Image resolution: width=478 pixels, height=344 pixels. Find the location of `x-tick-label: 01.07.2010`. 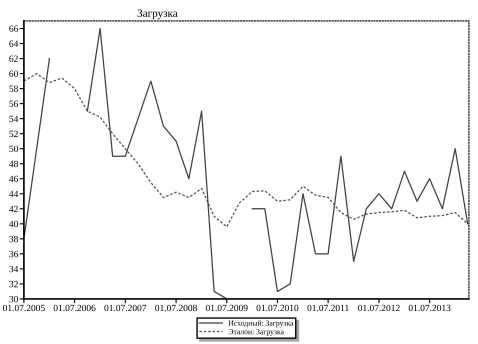

x-tick-label: 01.07.2010 is located at coordinates (277, 308).